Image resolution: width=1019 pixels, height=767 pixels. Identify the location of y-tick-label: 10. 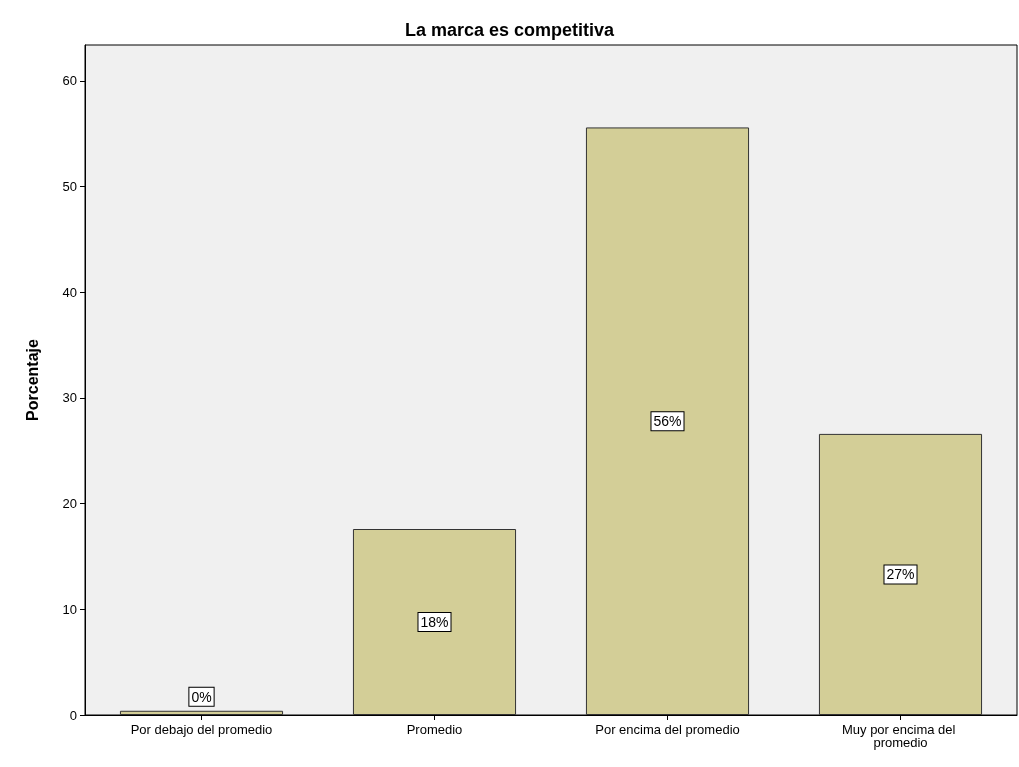
(69, 609).